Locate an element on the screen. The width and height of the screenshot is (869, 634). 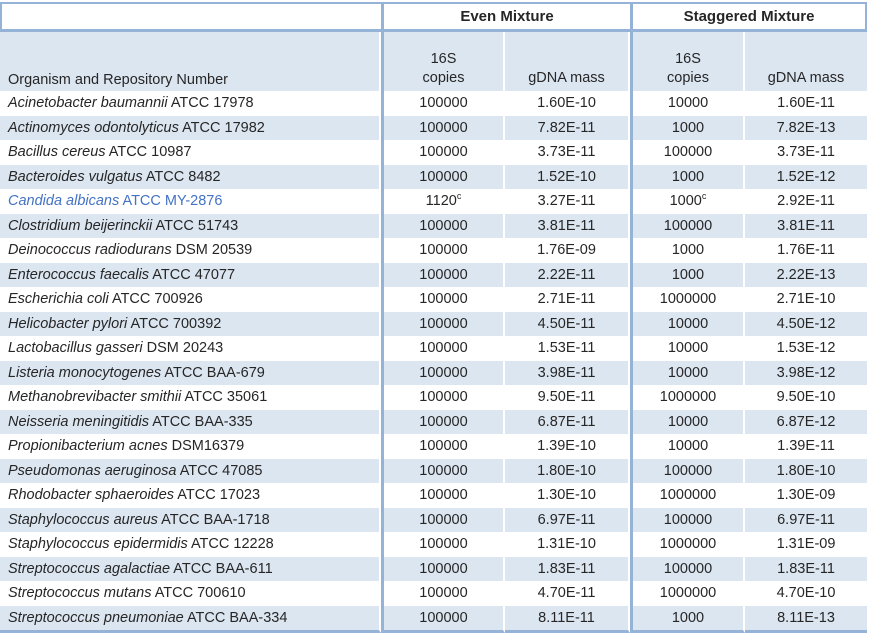
organism-cell: Lactobacillus gasseri DSM 20243 is located at coordinates (190, 348).